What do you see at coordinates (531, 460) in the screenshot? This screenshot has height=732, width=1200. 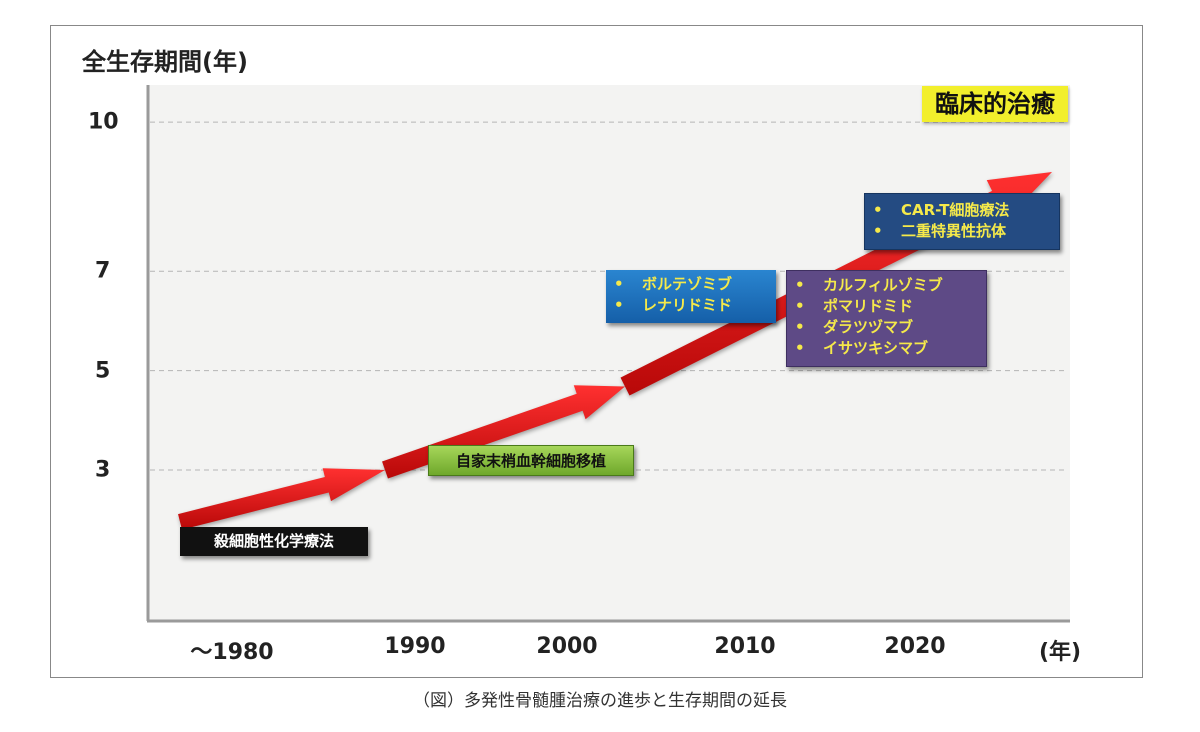 I see `annotation-transplant: 自家末梢血幹細胞移植` at bounding box center [531, 460].